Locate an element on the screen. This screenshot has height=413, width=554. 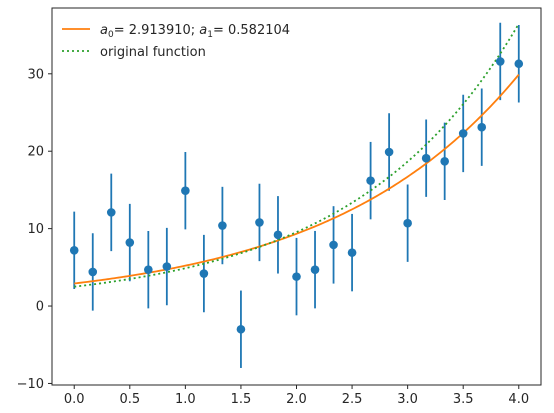
x-tick-label: 1.0 is located at coordinates (185, 399).